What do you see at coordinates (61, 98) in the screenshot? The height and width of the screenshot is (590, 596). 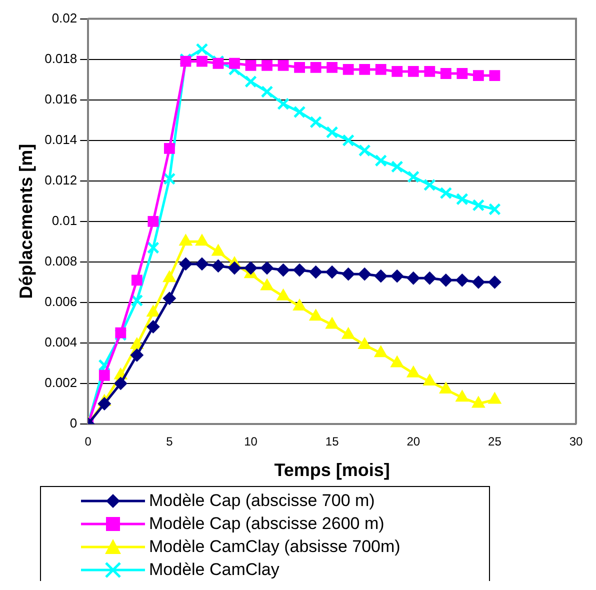 I see `y-tick-label: 0.016` at bounding box center [61, 98].